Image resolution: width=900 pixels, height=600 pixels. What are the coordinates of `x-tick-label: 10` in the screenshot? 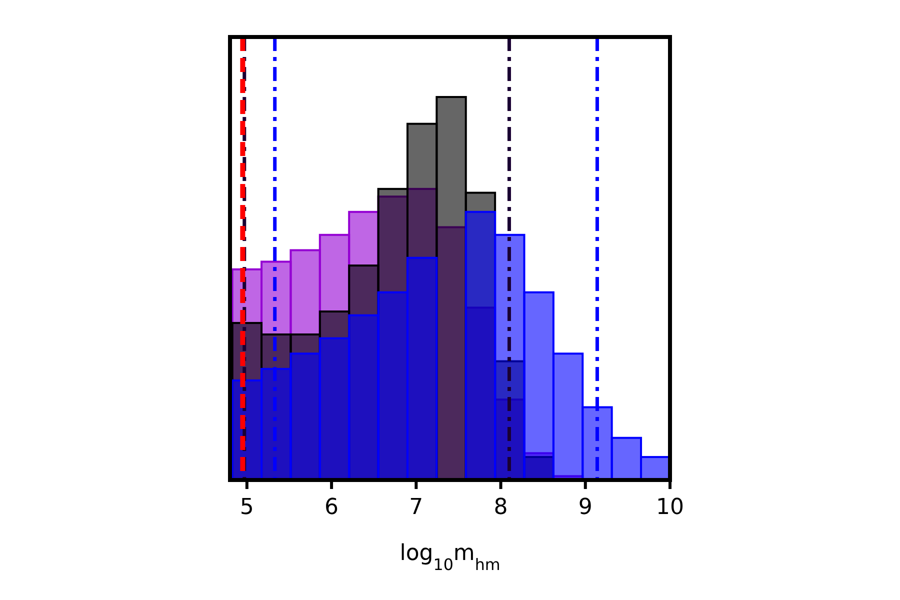 It's located at (670, 507).